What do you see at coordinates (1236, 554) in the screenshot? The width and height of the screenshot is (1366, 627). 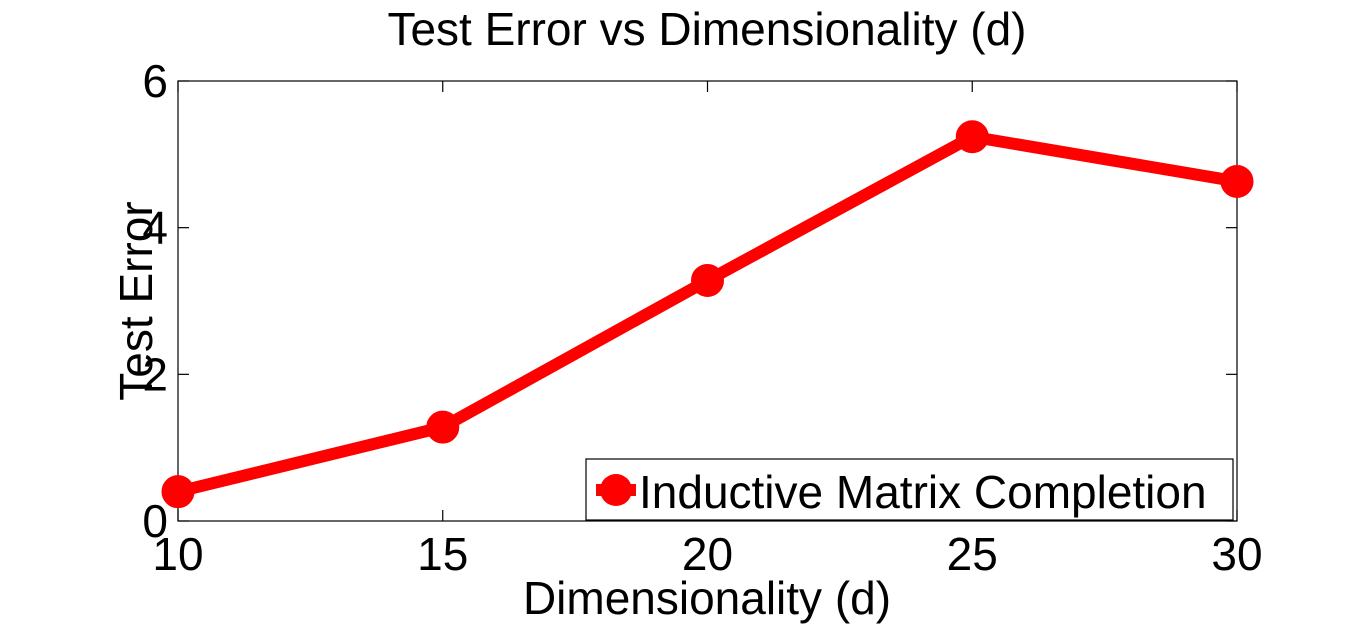 I see `x-tick-label: 30` at bounding box center [1236, 554].